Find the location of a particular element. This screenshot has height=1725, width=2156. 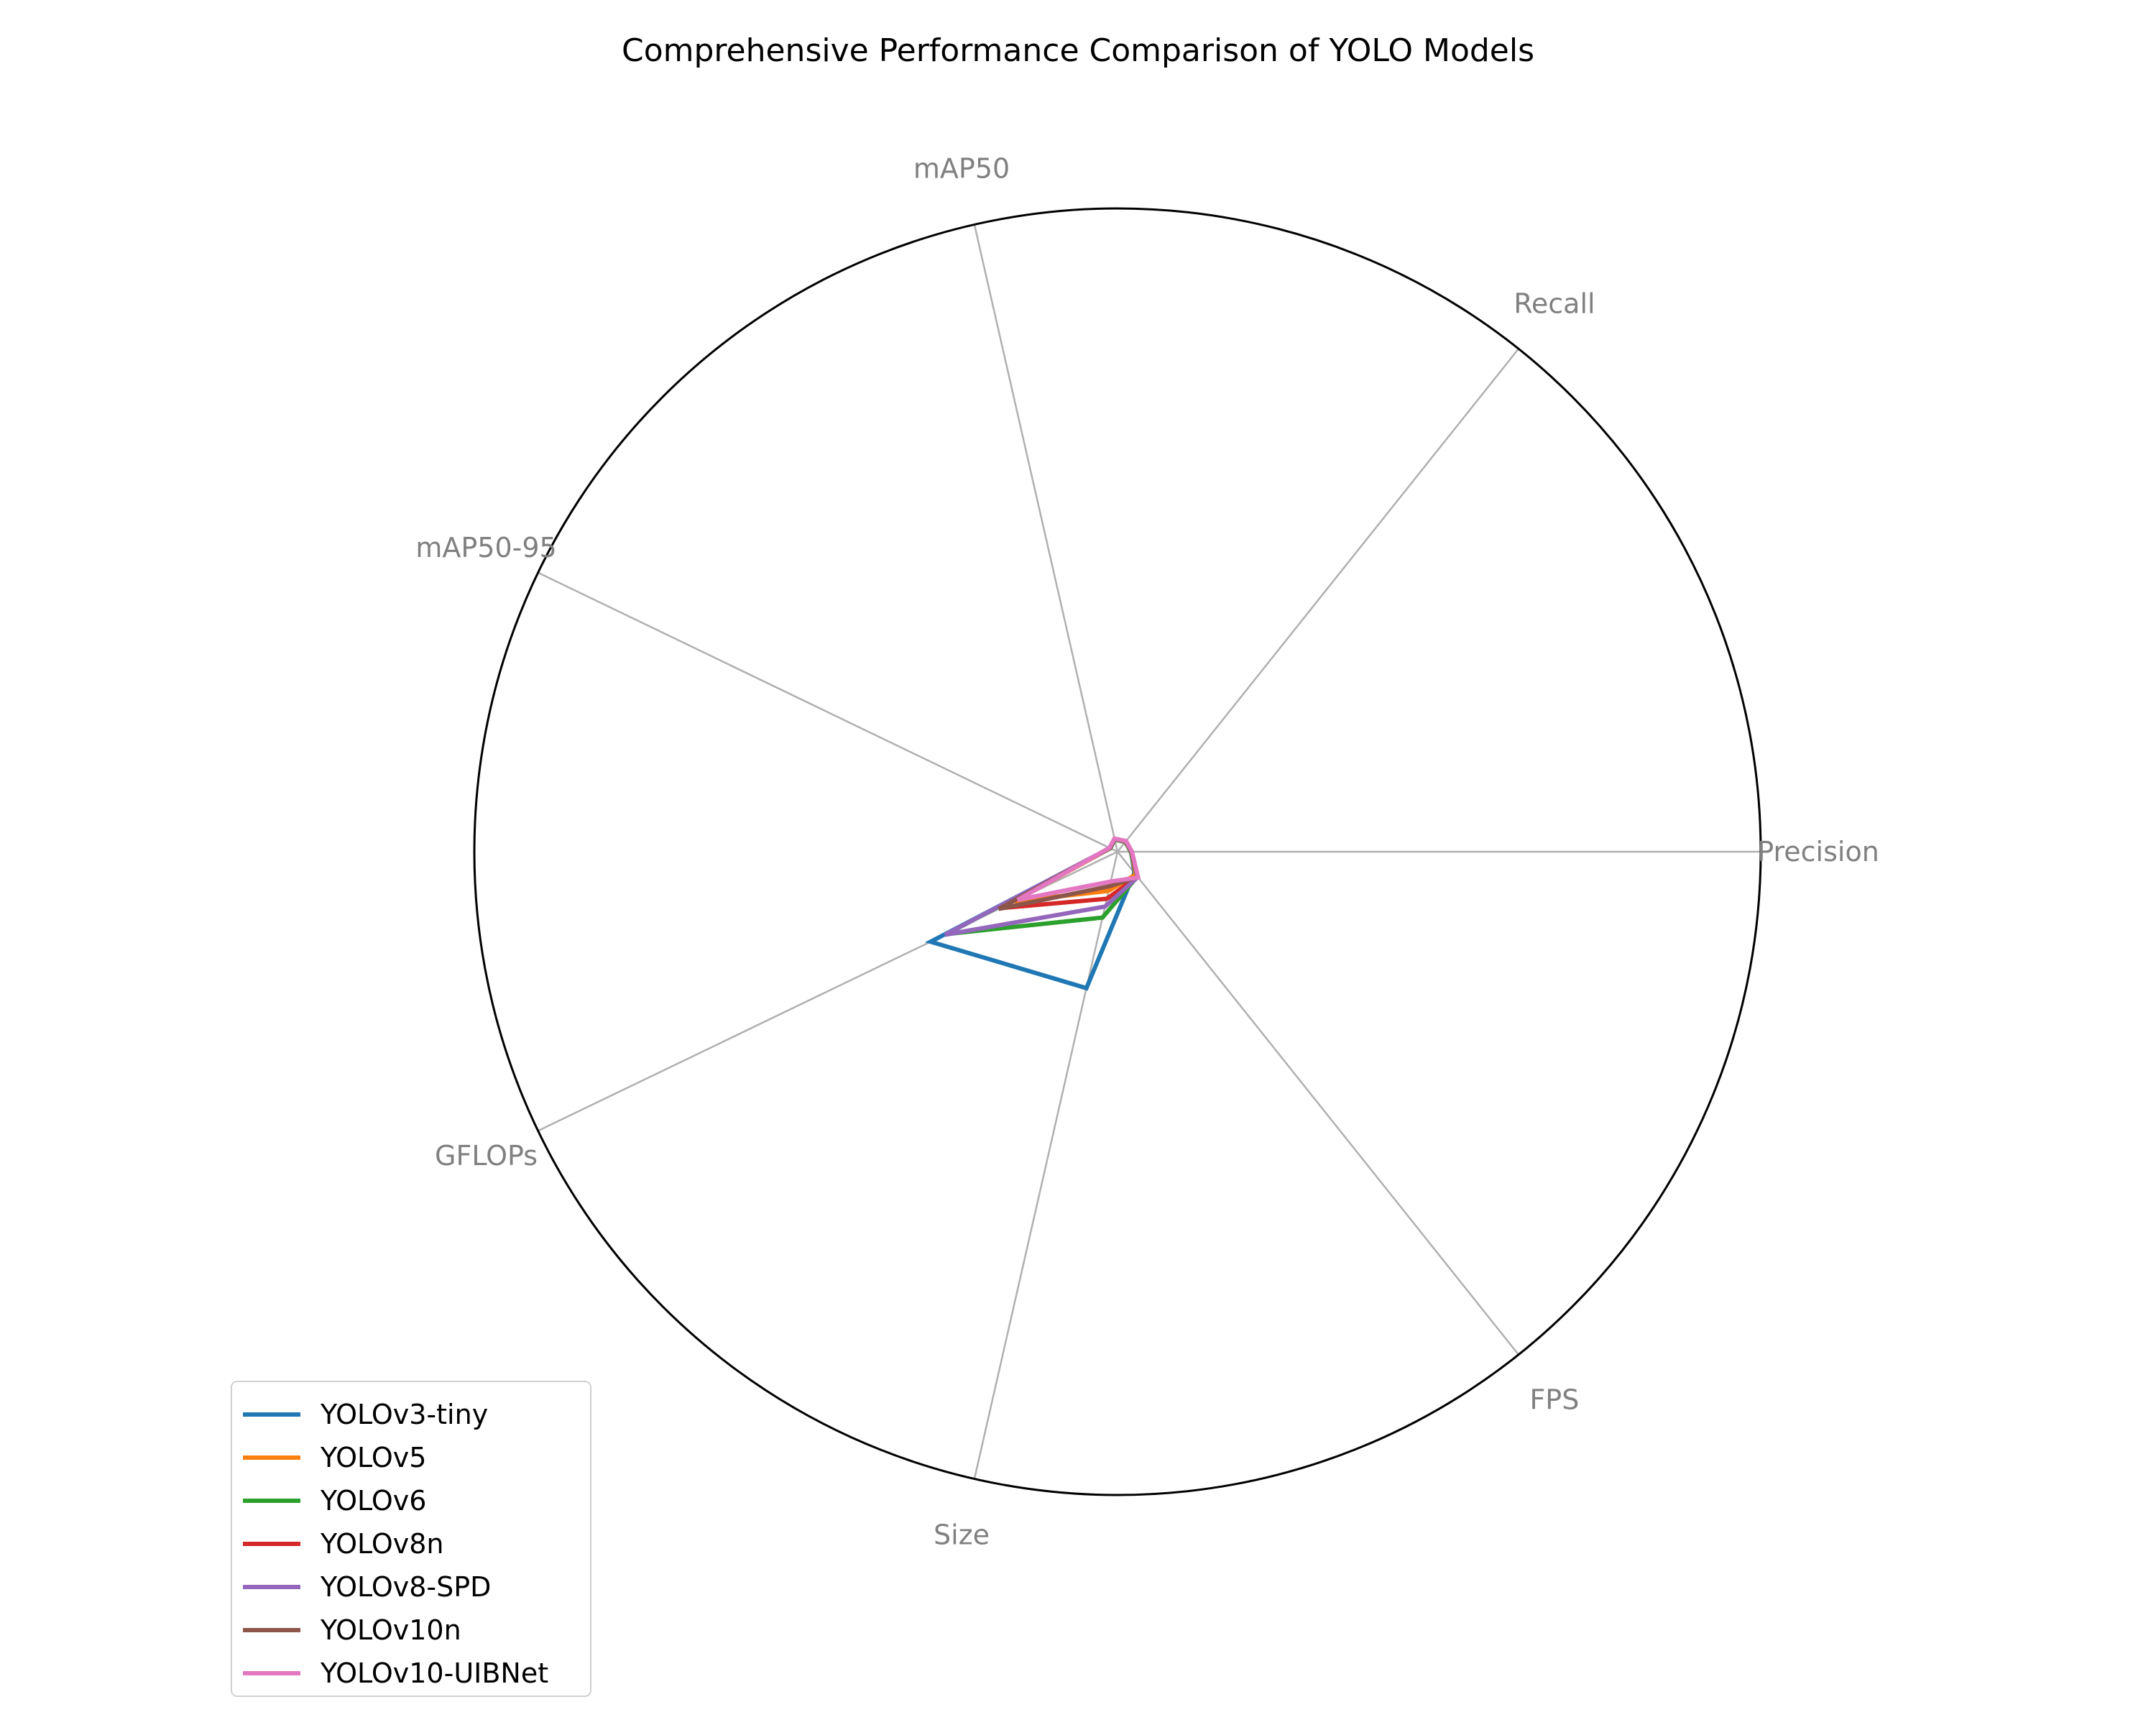

spoke-size is located at coordinates (1046, 1165).